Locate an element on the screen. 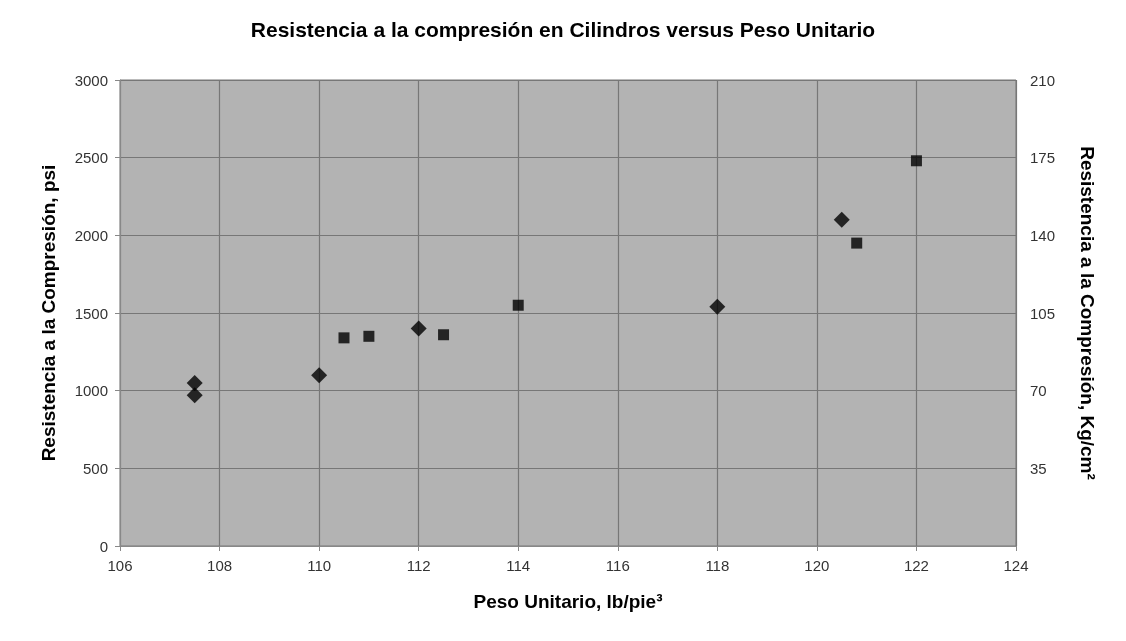 The width and height of the screenshot is (1126, 641). y-tick-label: 2500 is located at coordinates (91, 158).